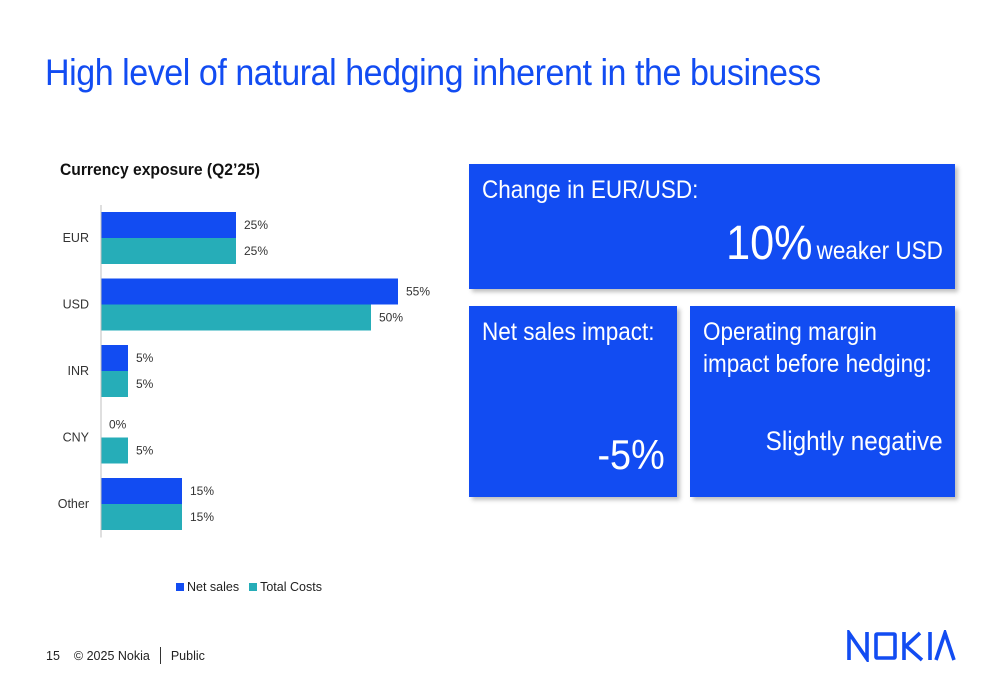 The width and height of the screenshot is (1000, 685). Describe the element at coordinates (111, 655) in the screenshot. I see `copyright: © 2025 Nokia` at that location.